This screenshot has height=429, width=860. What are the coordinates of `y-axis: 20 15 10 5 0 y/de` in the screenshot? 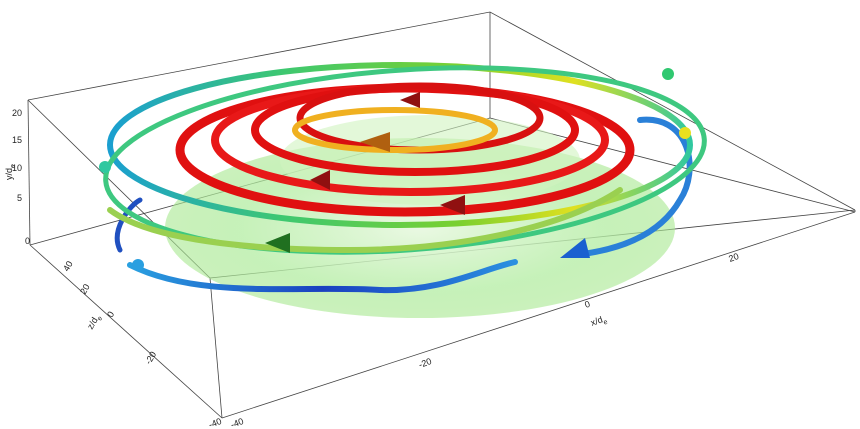 It's located at (17, 177).